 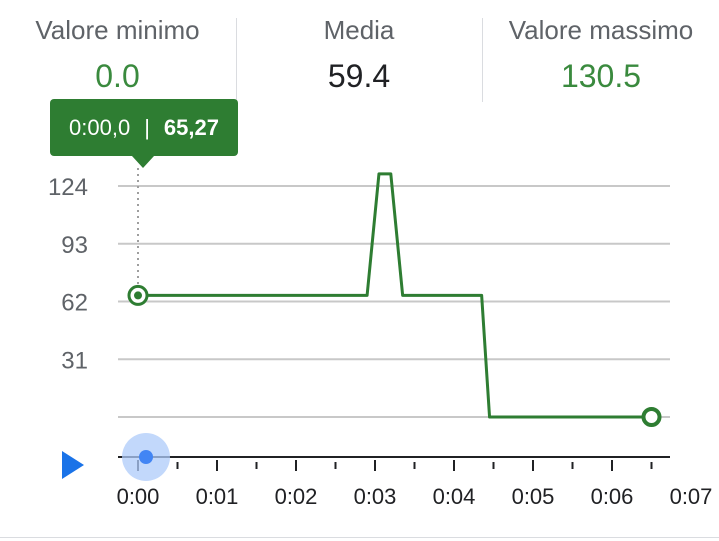 What do you see at coordinates (117, 30) in the screenshot?
I see `stat-min-label: Valore minimo` at bounding box center [117, 30].